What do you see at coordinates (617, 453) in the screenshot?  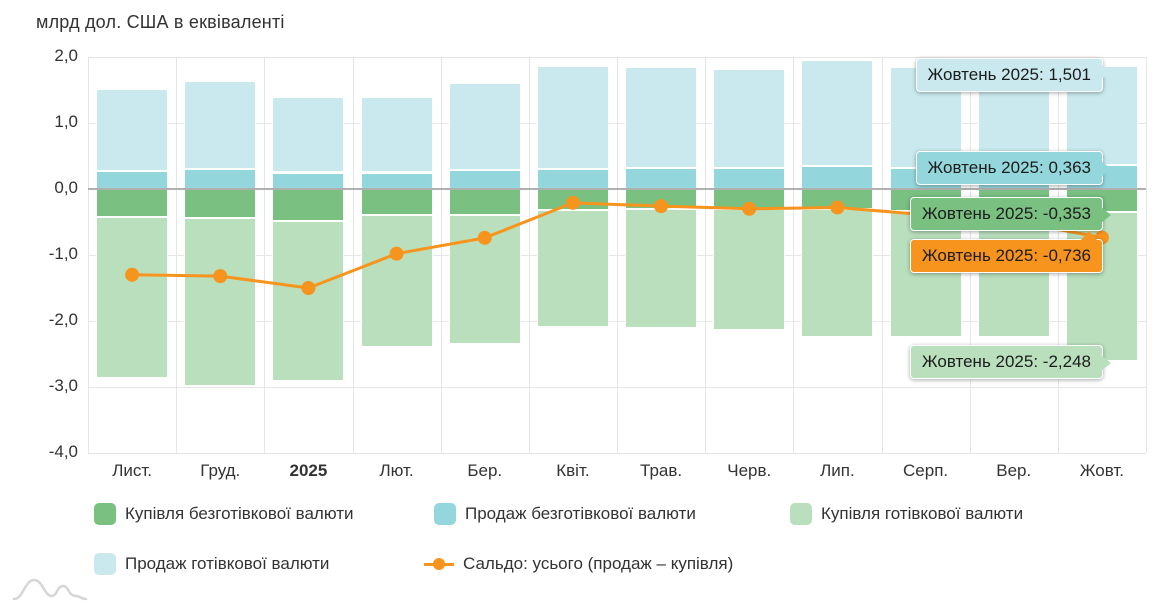 I see `h-gridline` at bounding box center [617, 453].